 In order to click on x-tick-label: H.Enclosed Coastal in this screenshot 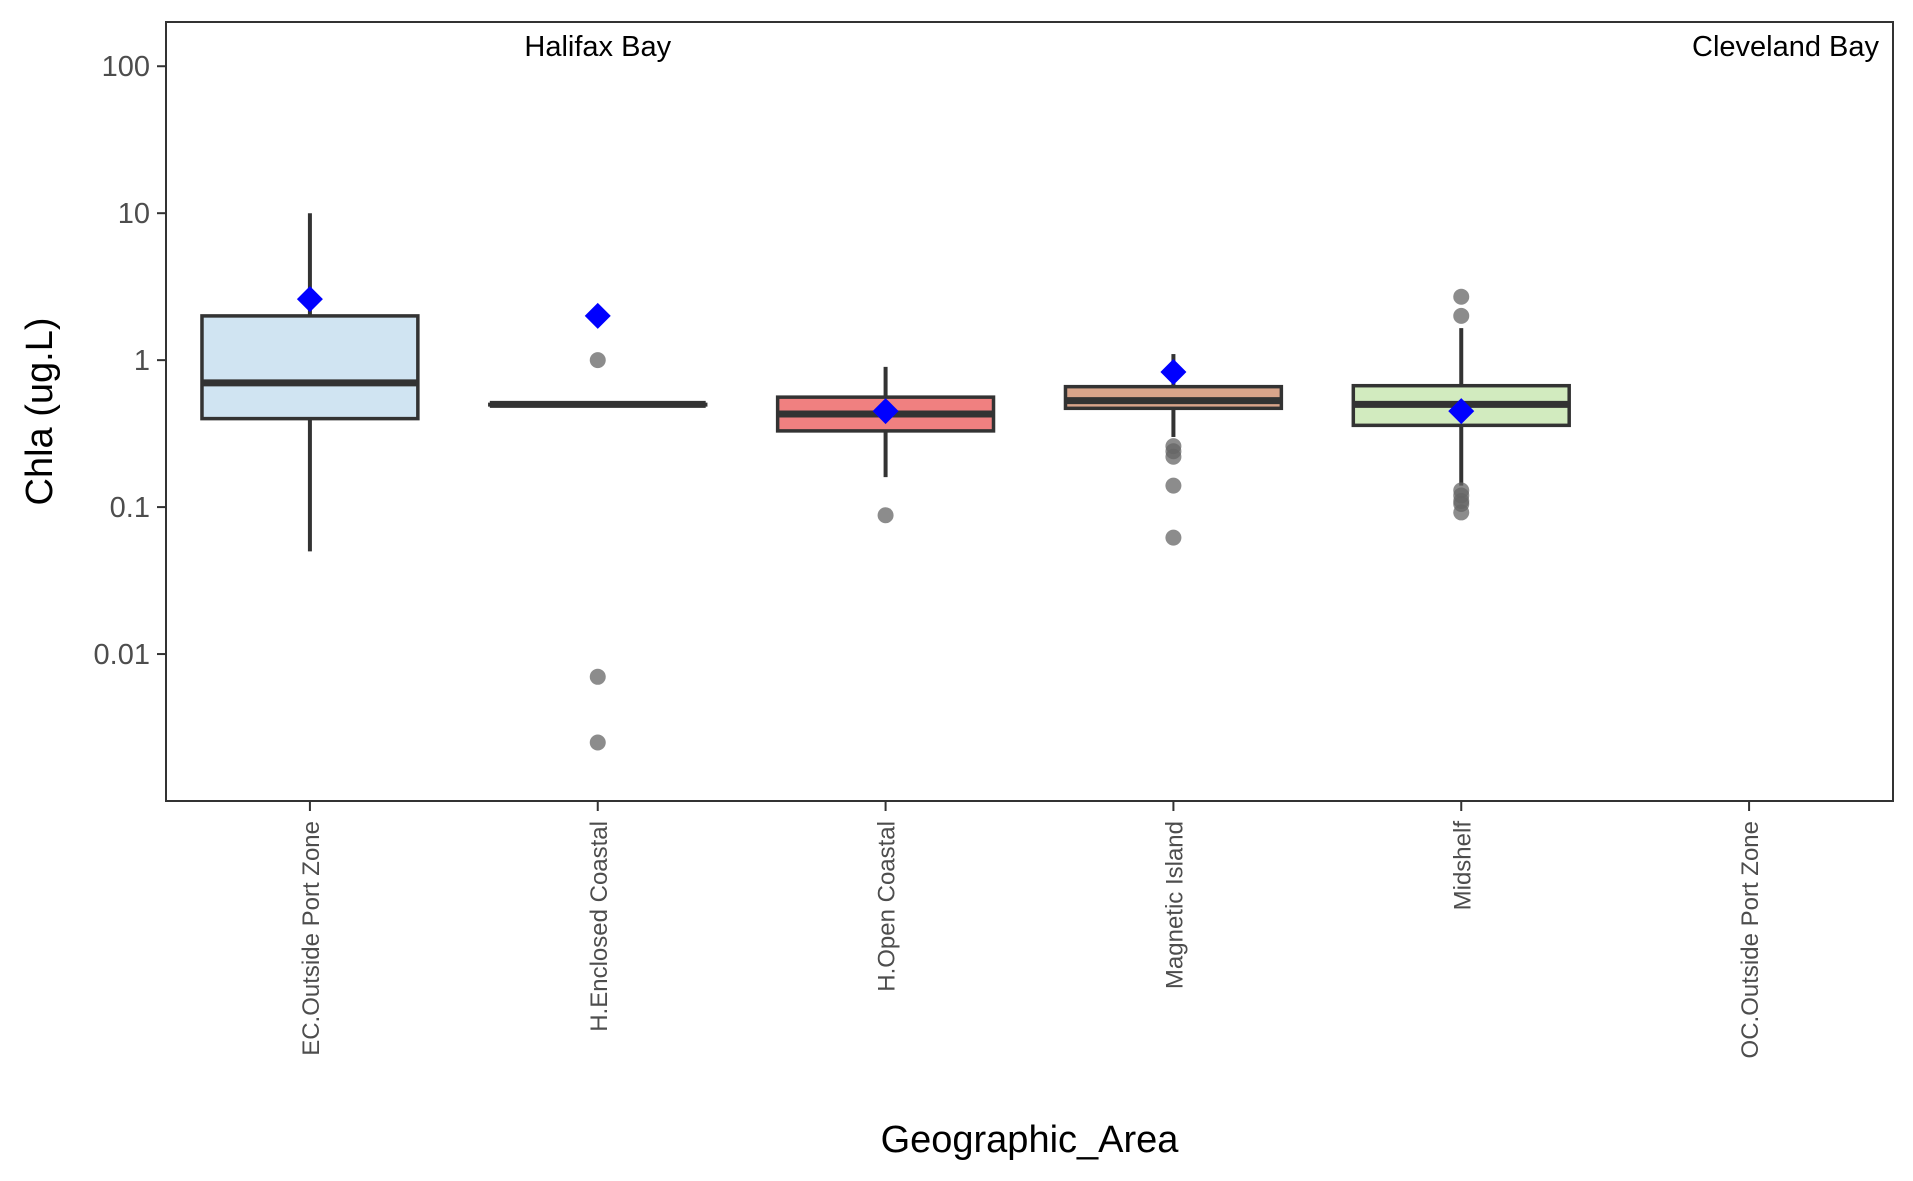, I will do `click(599, 926)`.